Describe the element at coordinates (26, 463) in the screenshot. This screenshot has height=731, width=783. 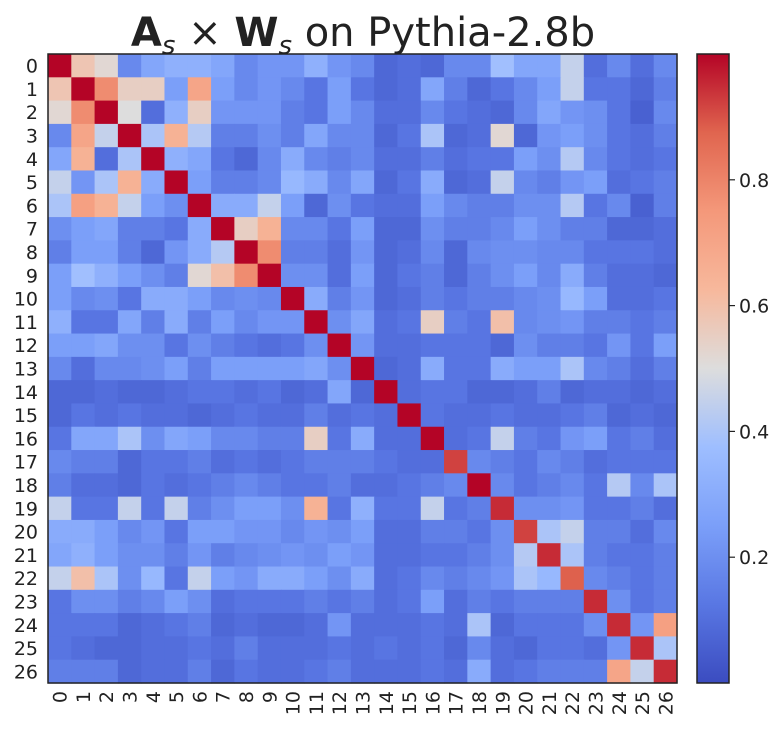
I see `row-tick-label: 17` at that location.